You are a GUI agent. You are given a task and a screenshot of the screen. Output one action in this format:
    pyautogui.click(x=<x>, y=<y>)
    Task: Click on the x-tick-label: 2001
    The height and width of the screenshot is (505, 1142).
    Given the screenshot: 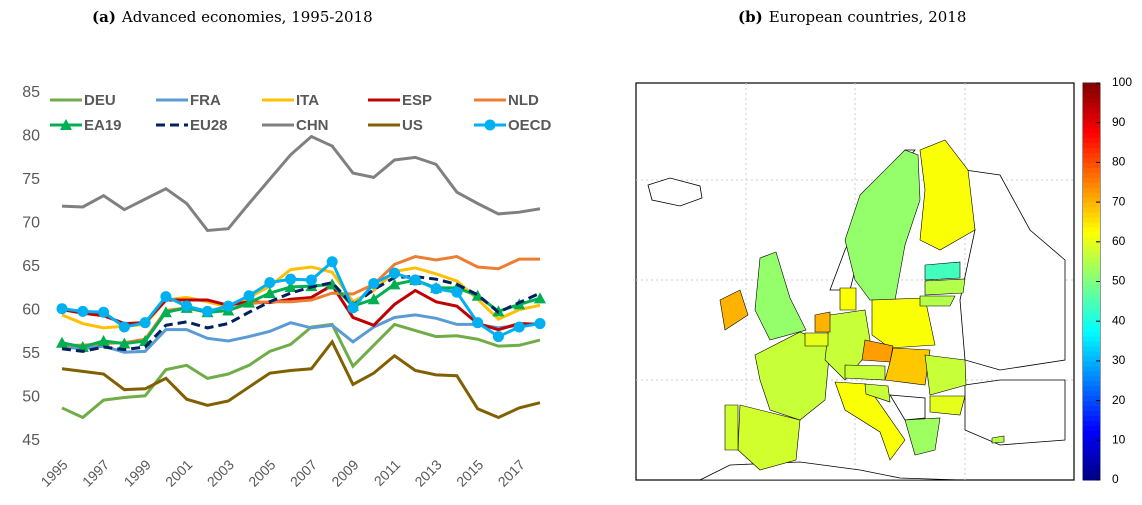 What is the action you would take?
    pyautogui.click(x=178, y=472)
    